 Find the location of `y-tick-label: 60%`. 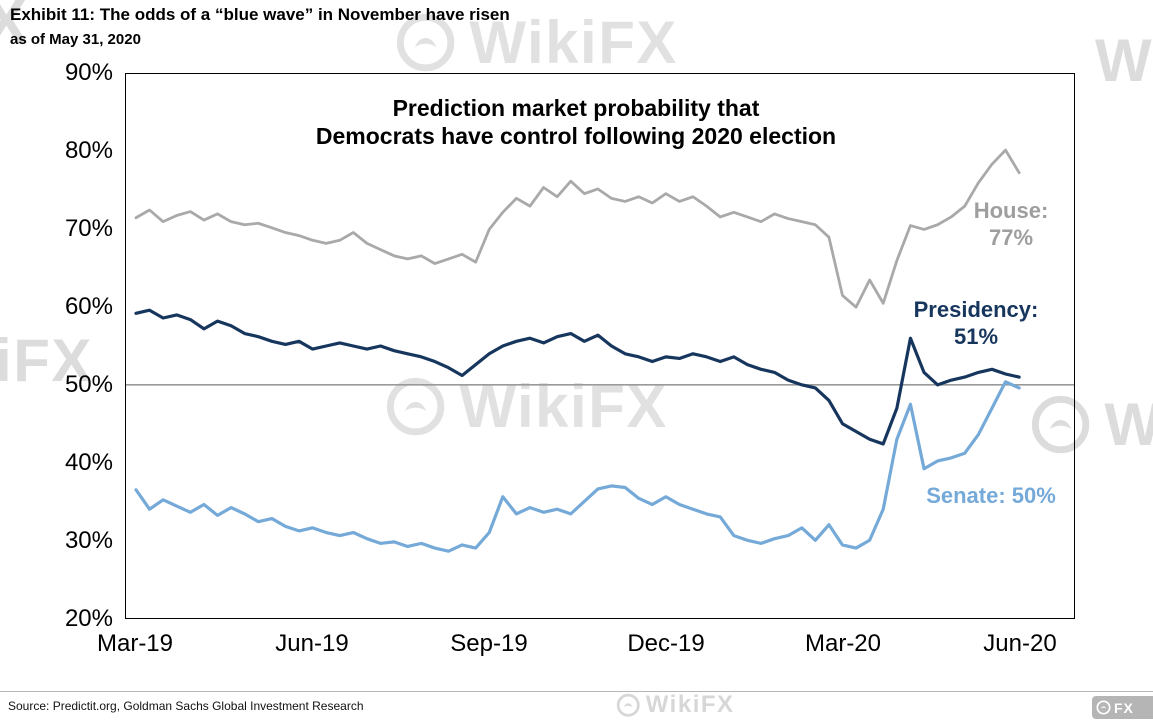

y-tick-label: 60% is located at coordinates (88, 306).